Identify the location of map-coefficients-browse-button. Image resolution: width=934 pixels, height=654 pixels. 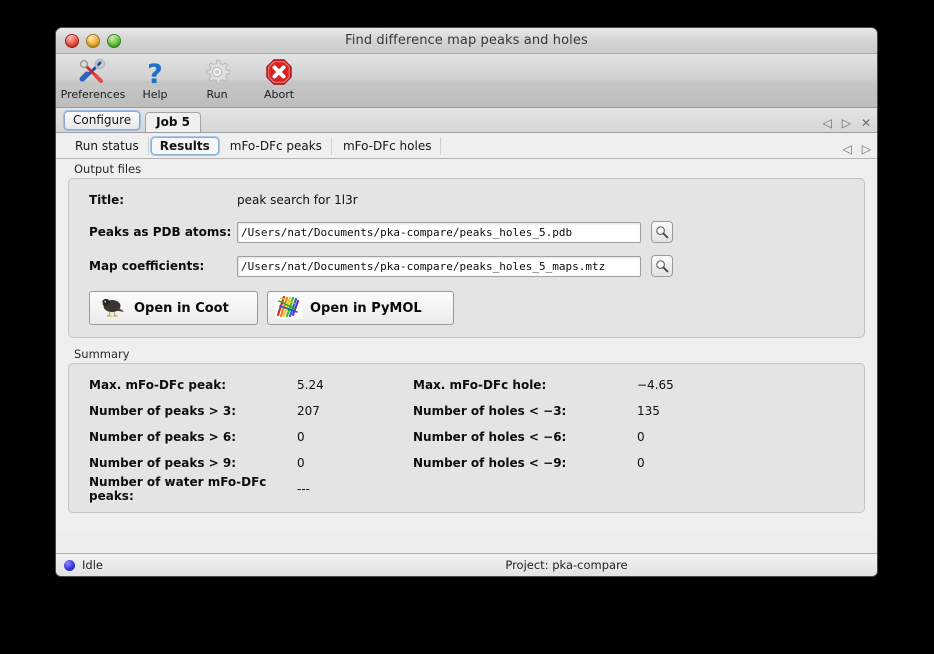
(662, 266).